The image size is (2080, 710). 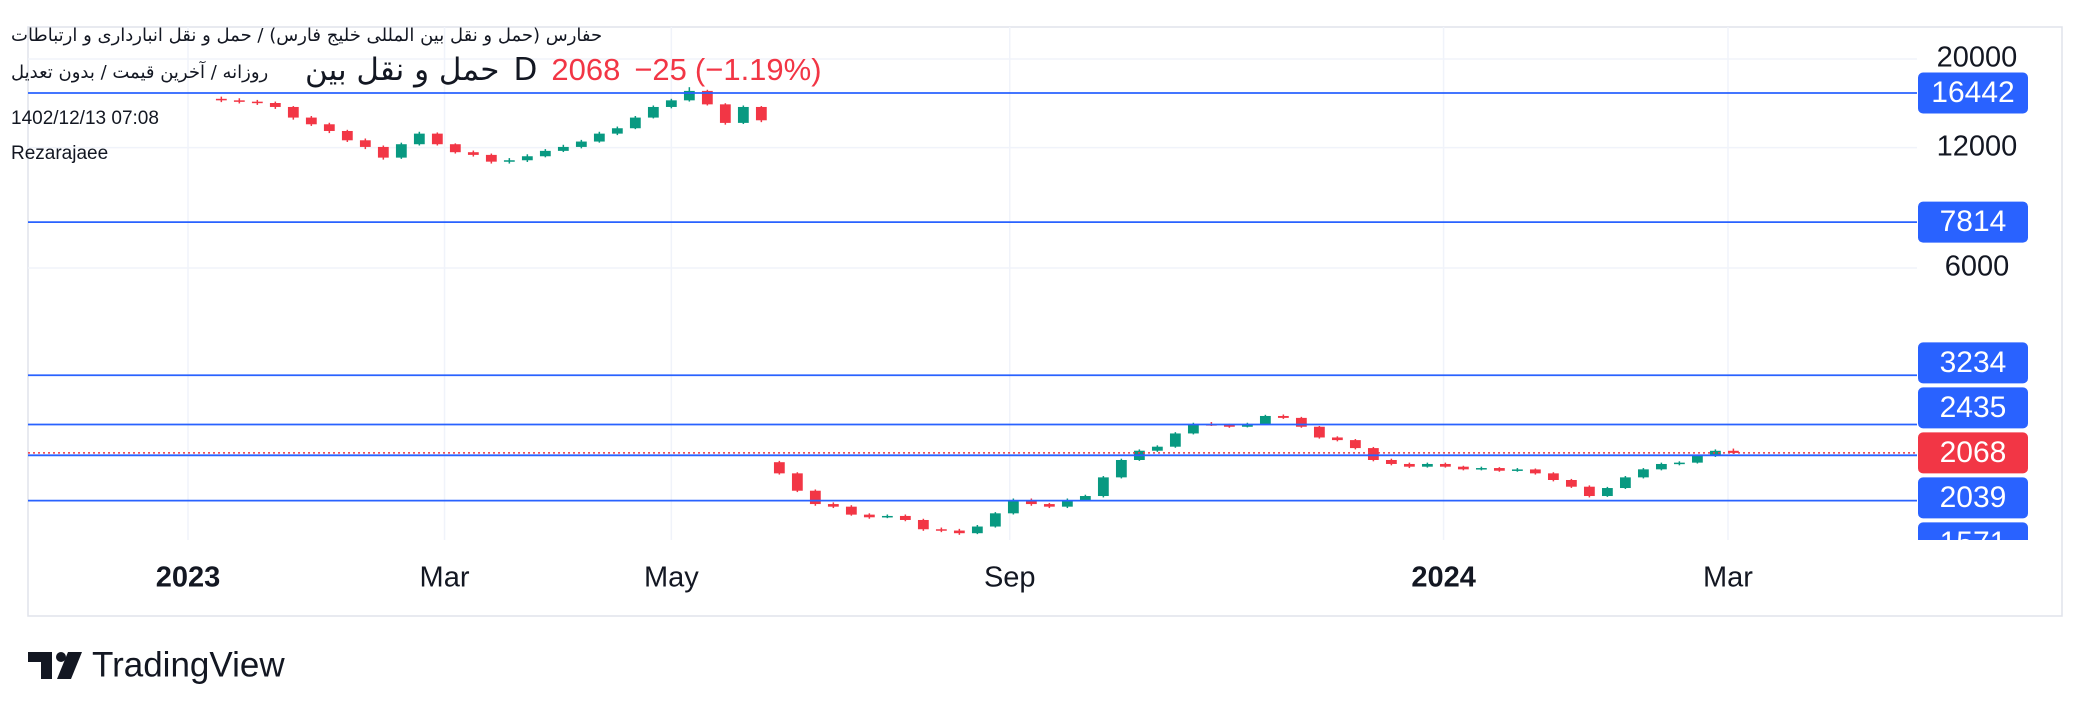 What do you see at coordinates (525, 70) in the screenshot?
I see `interval: D` at bounding box center [525, 70].